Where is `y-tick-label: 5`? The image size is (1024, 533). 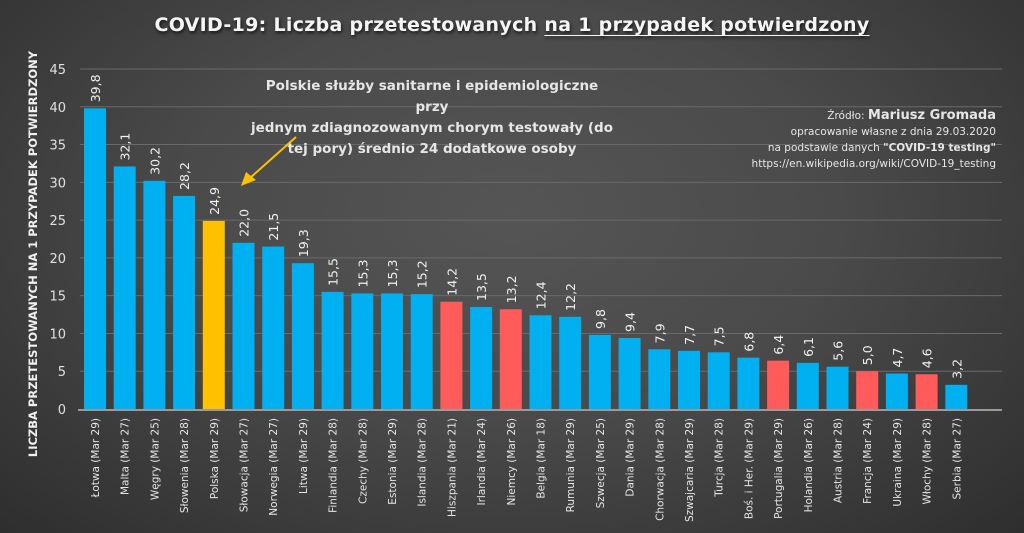 y-tick-label: 5 is located at coordinates (62, 372).